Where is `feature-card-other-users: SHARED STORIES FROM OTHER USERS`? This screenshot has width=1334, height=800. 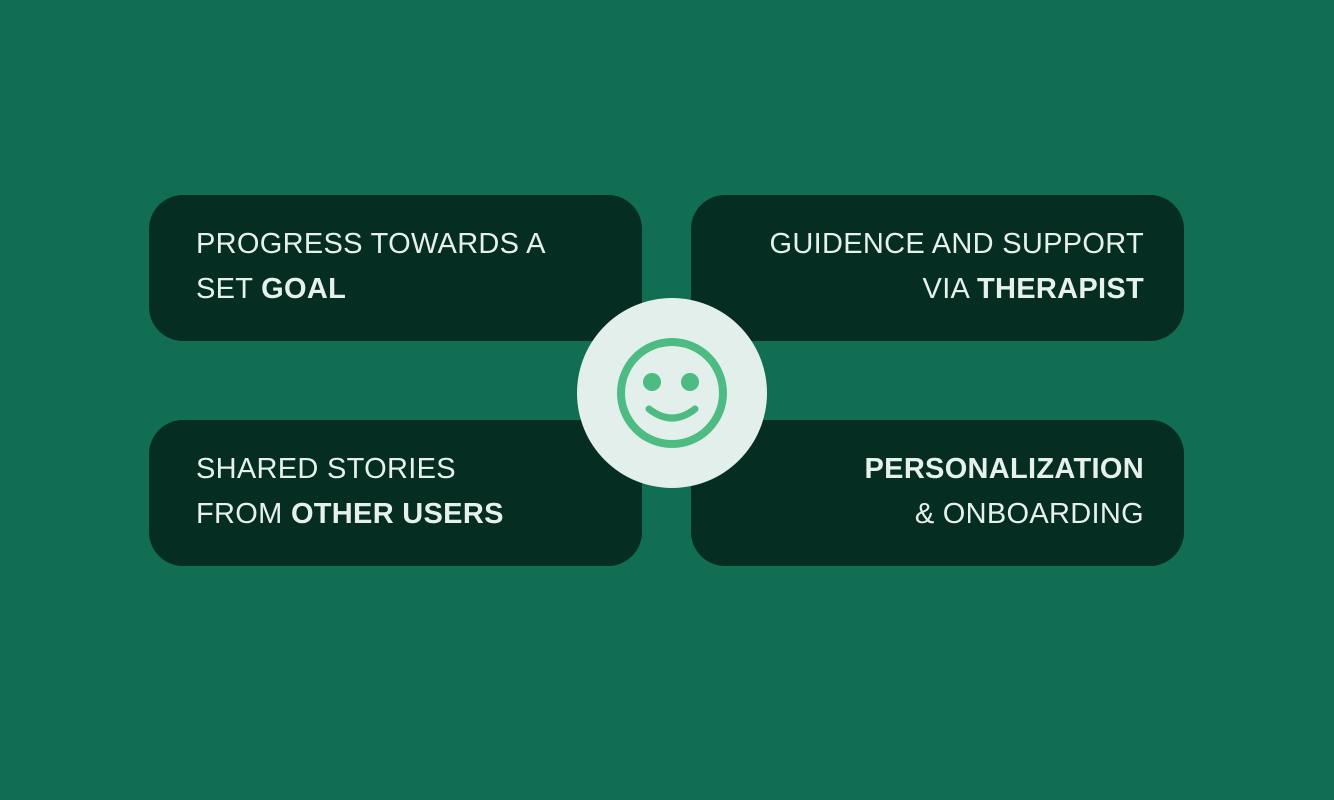
feature-card-other-users: SHARED STORIES FROM OTHER USERS is located at coordinates (395, 493).